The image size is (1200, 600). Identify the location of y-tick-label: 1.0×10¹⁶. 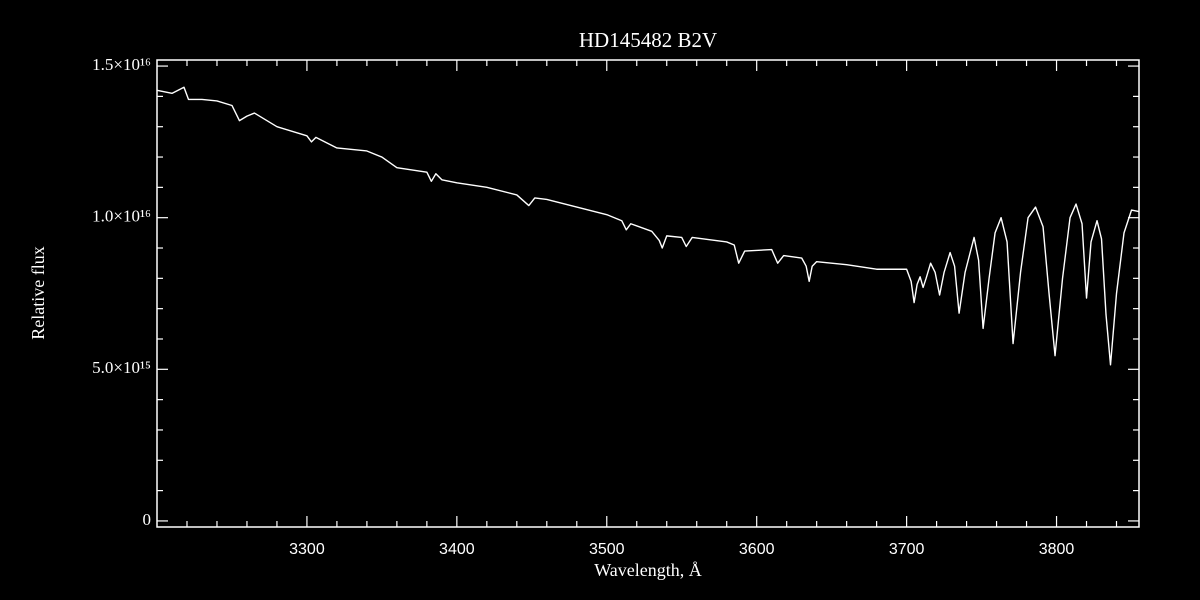
(121, 216).